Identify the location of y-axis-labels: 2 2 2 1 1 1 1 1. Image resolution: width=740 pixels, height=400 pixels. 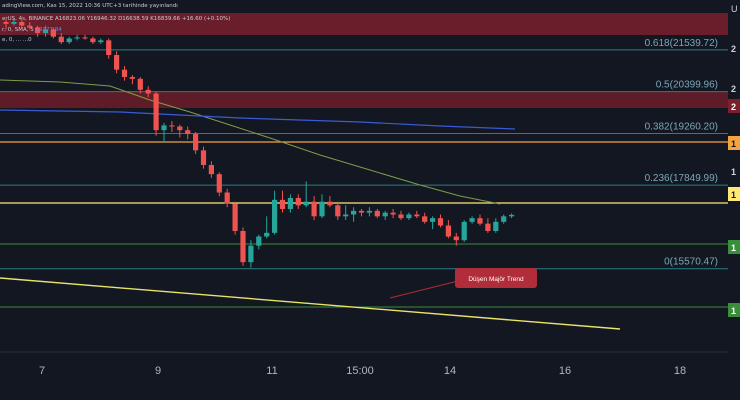
(734, 180).